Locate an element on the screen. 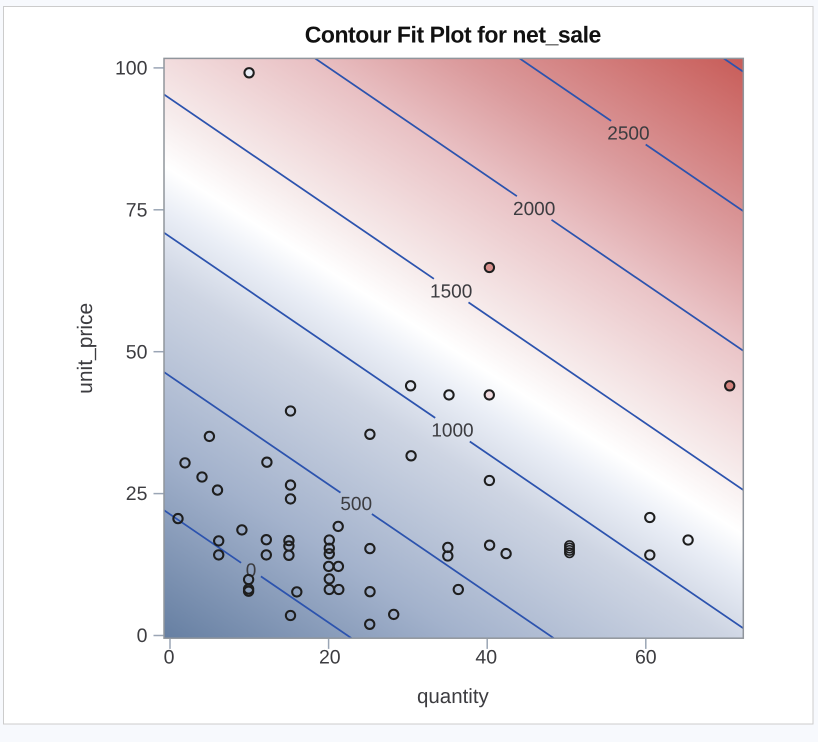 The height and width of the screenshot is (742, 818). svg-text: unit_price is located at coordinates (85, 348).